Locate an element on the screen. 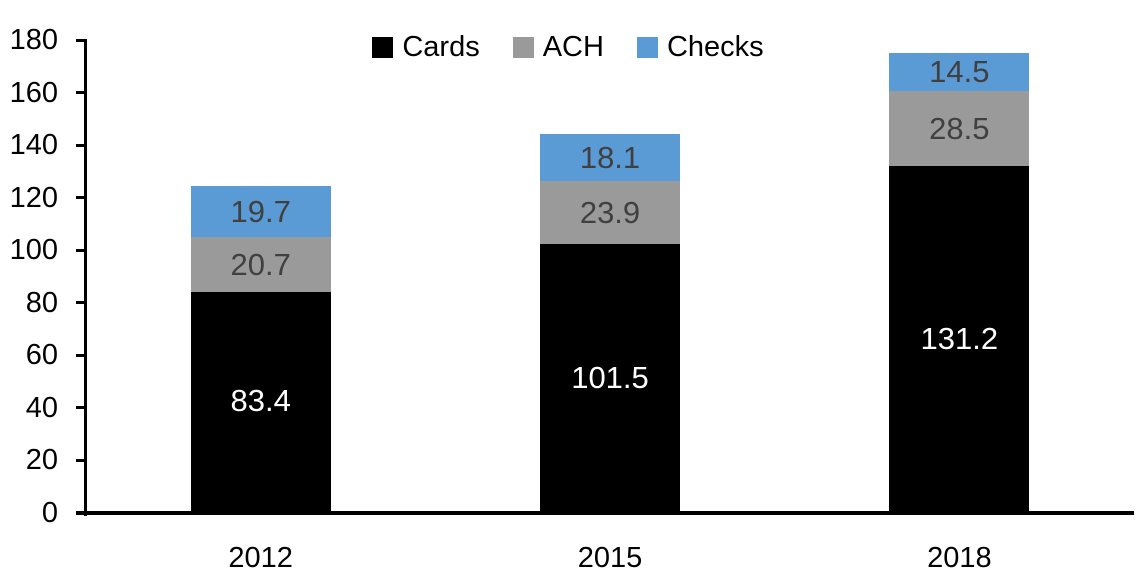 The width and height of the screenshot is (1136, 588). y-tick-label-120: 120 is located at coordinates (33, 197).